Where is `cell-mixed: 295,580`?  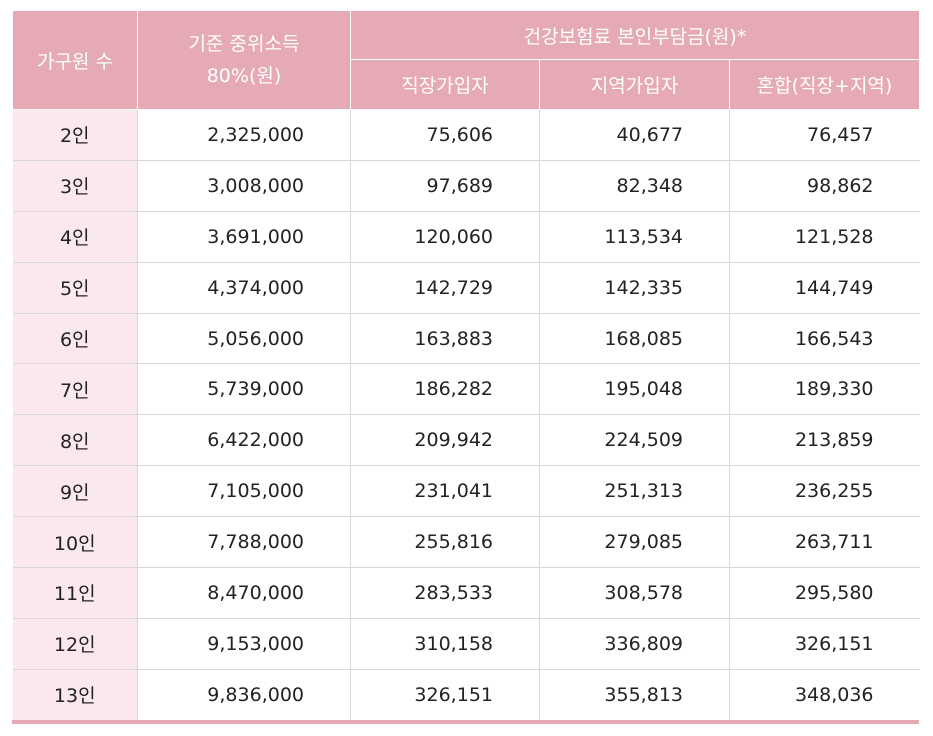 cell-mixed: 295,580 is located at coordinates (824, 593).